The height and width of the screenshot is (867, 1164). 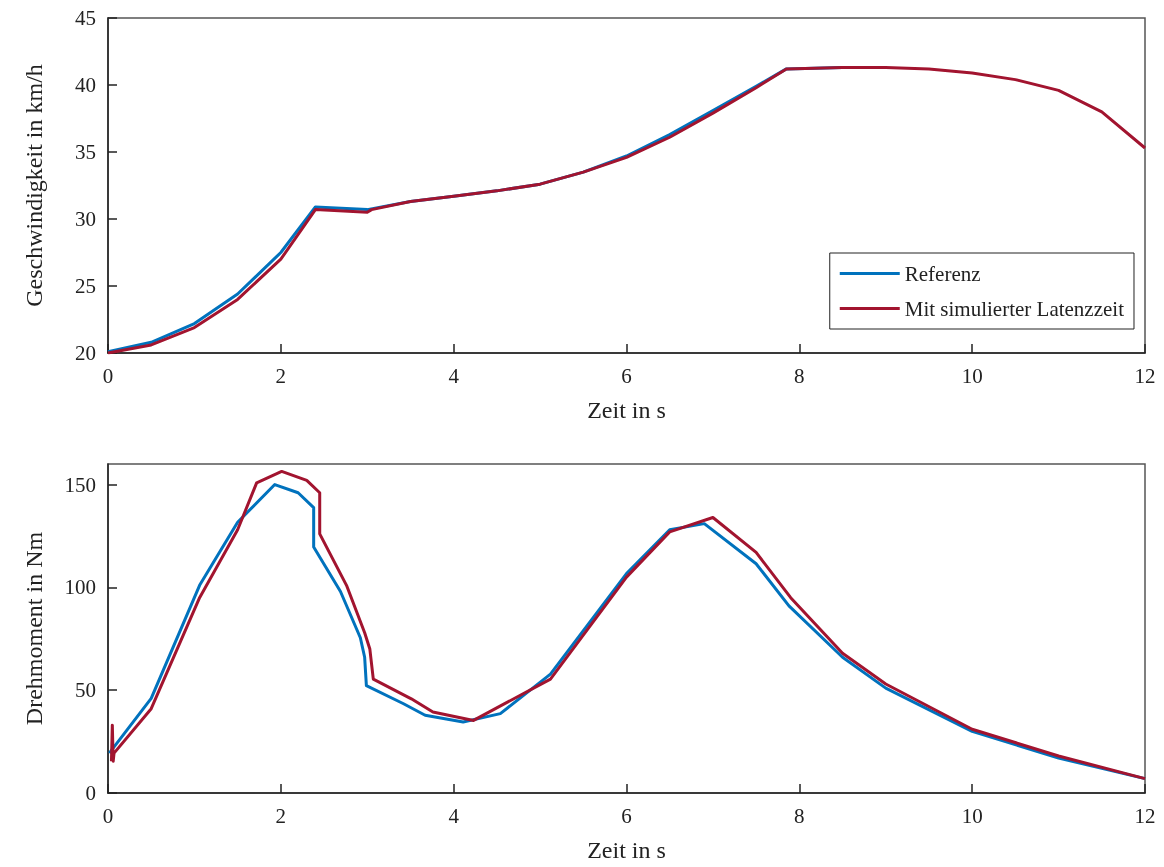 What do you see at coordinates (85, 353) in the screenshot?
I see `y-tick-label: 20` at bounding box center [85, 353].